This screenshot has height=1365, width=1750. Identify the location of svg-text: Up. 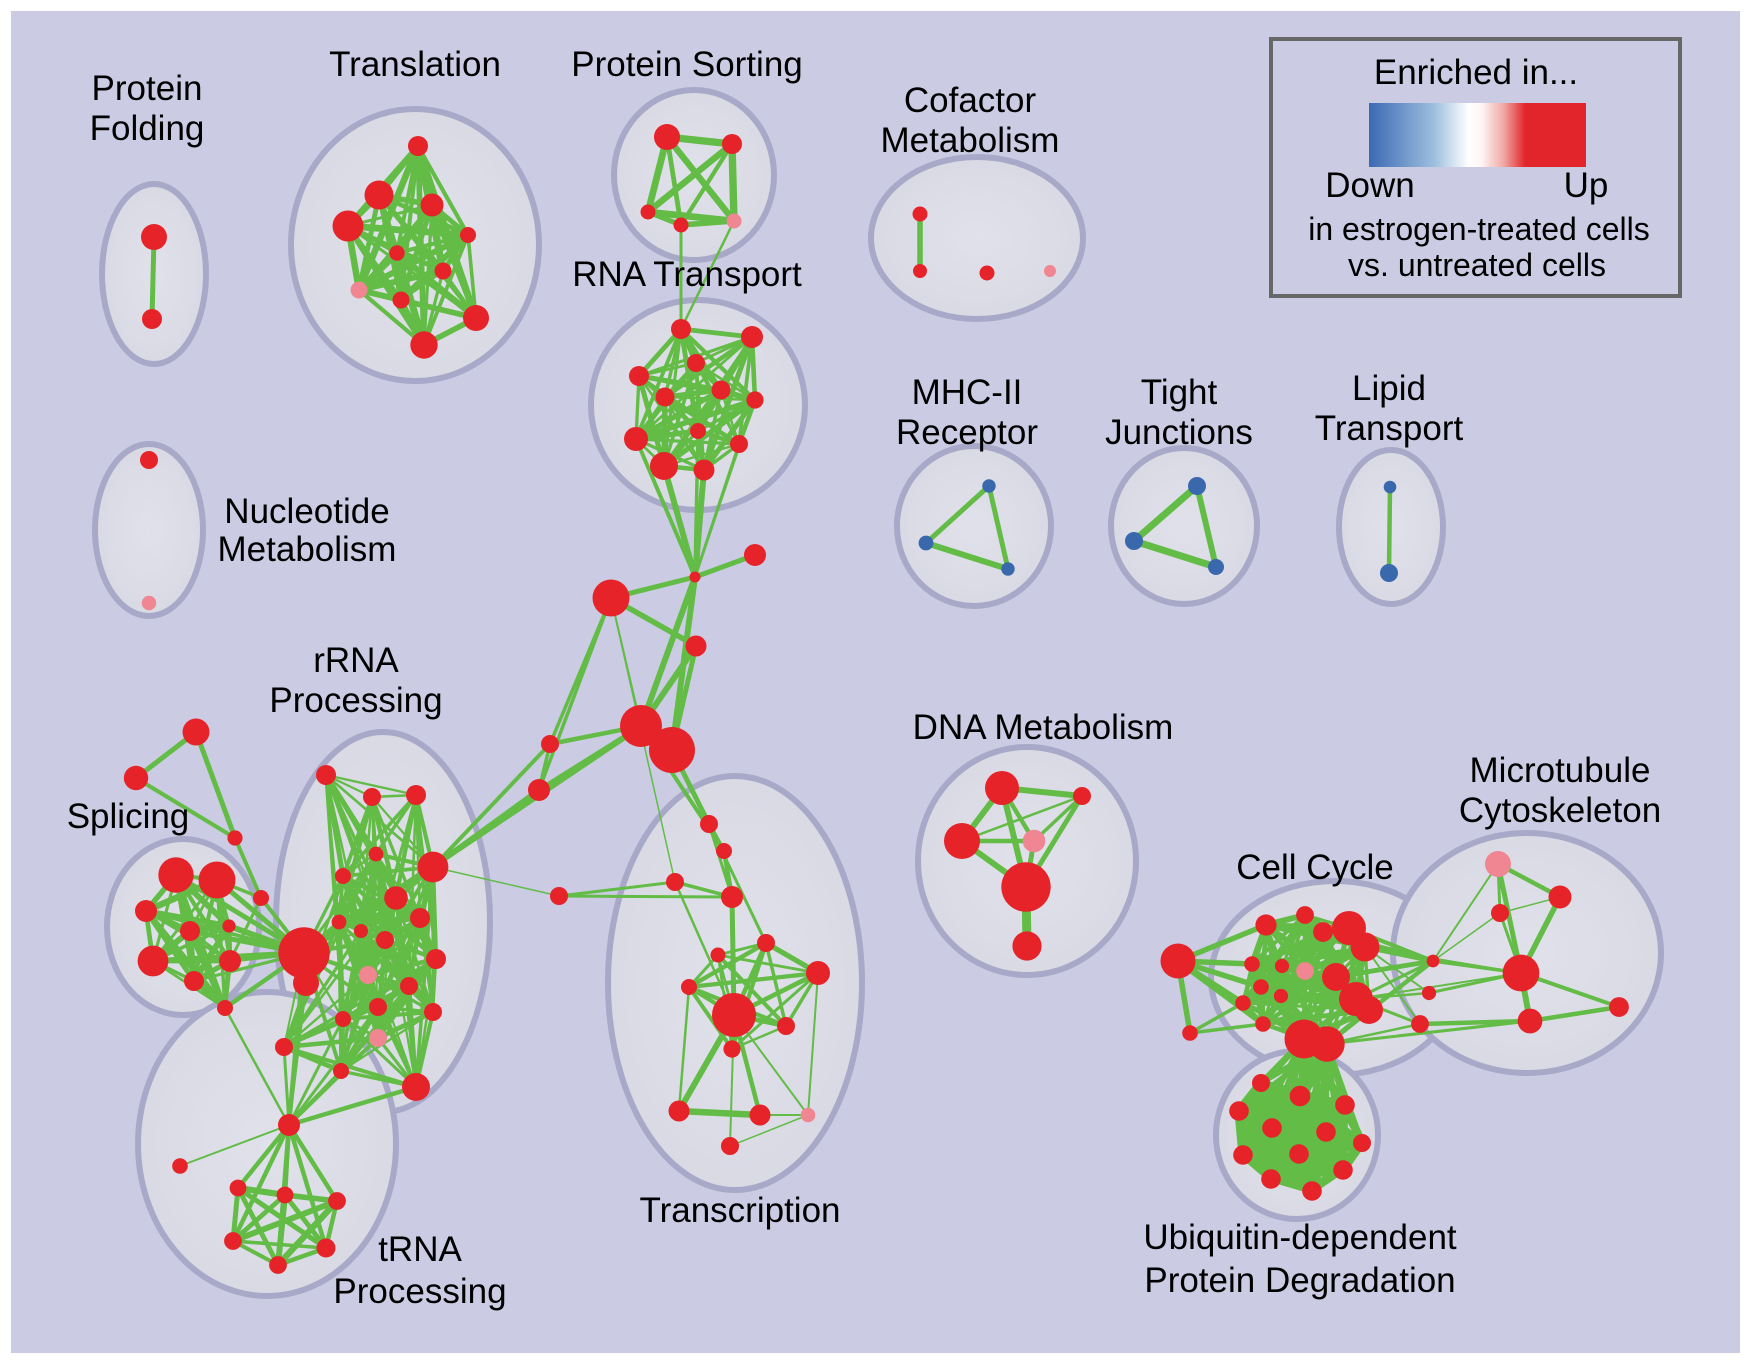
(1586, 185).